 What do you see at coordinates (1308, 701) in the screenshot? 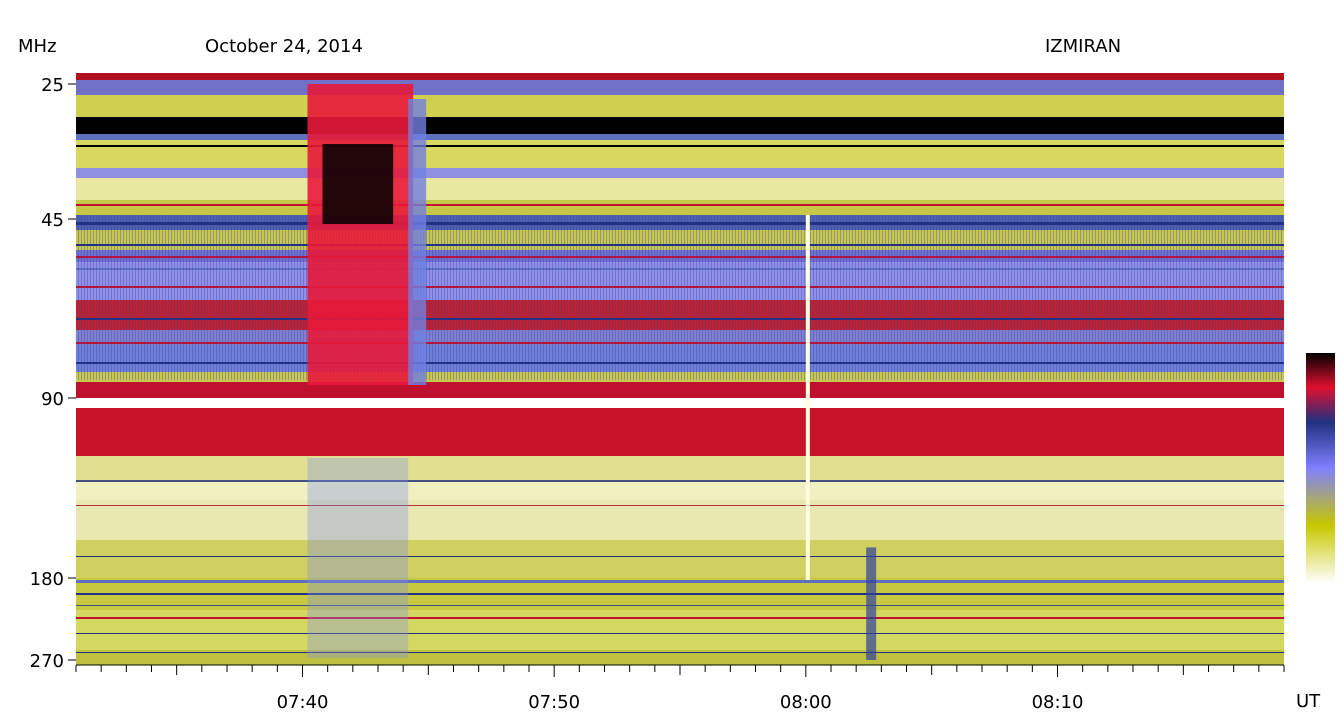
I see `x-axis-label: UT` at bounding box center [1308, 701].